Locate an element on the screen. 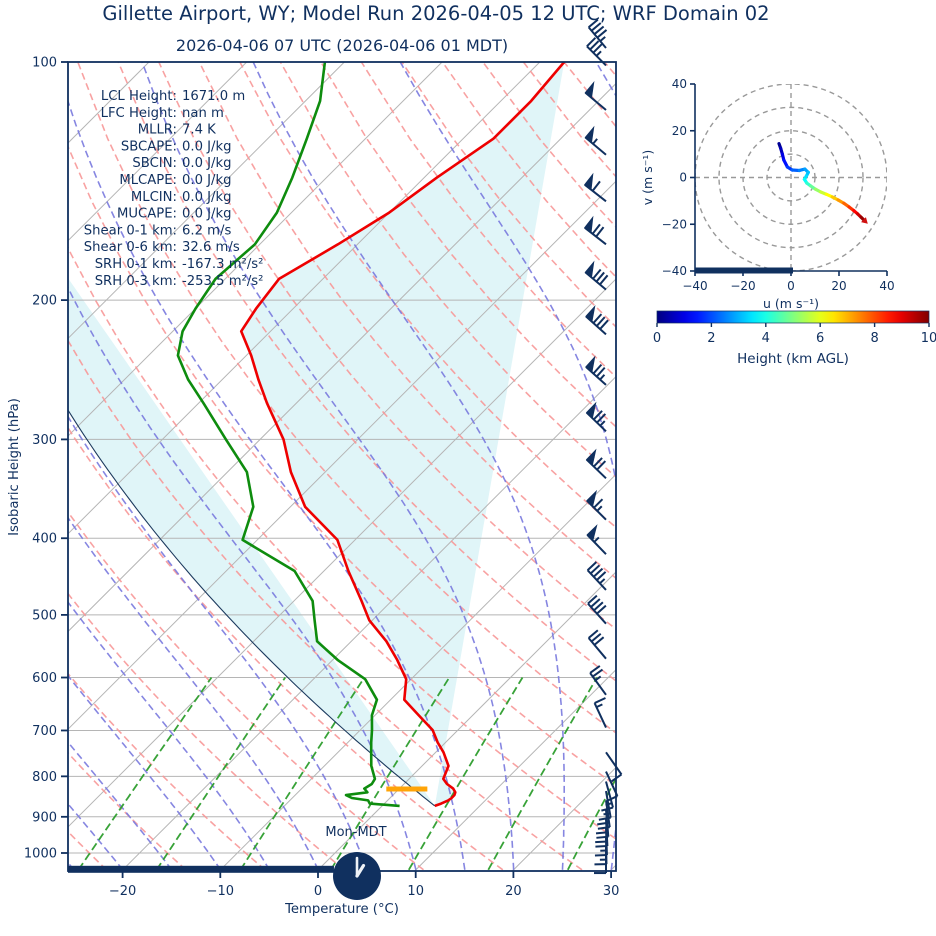 The width and height of the screenshot is (936, 936). hodograph-rings is located at coordinates (791, 177).